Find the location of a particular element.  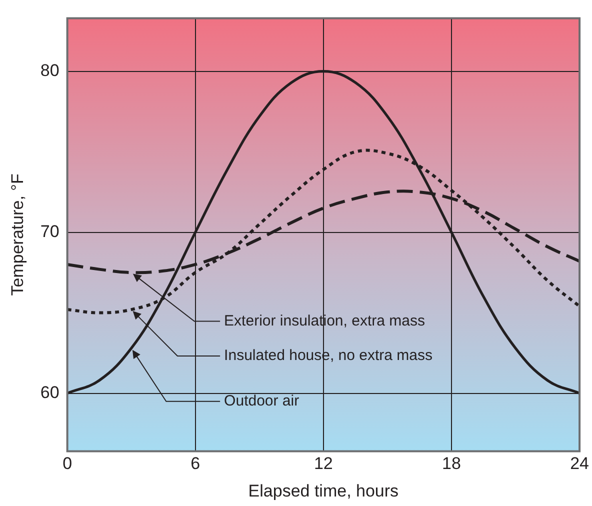

text: Outdoor air is located at coordinates (262, 401).